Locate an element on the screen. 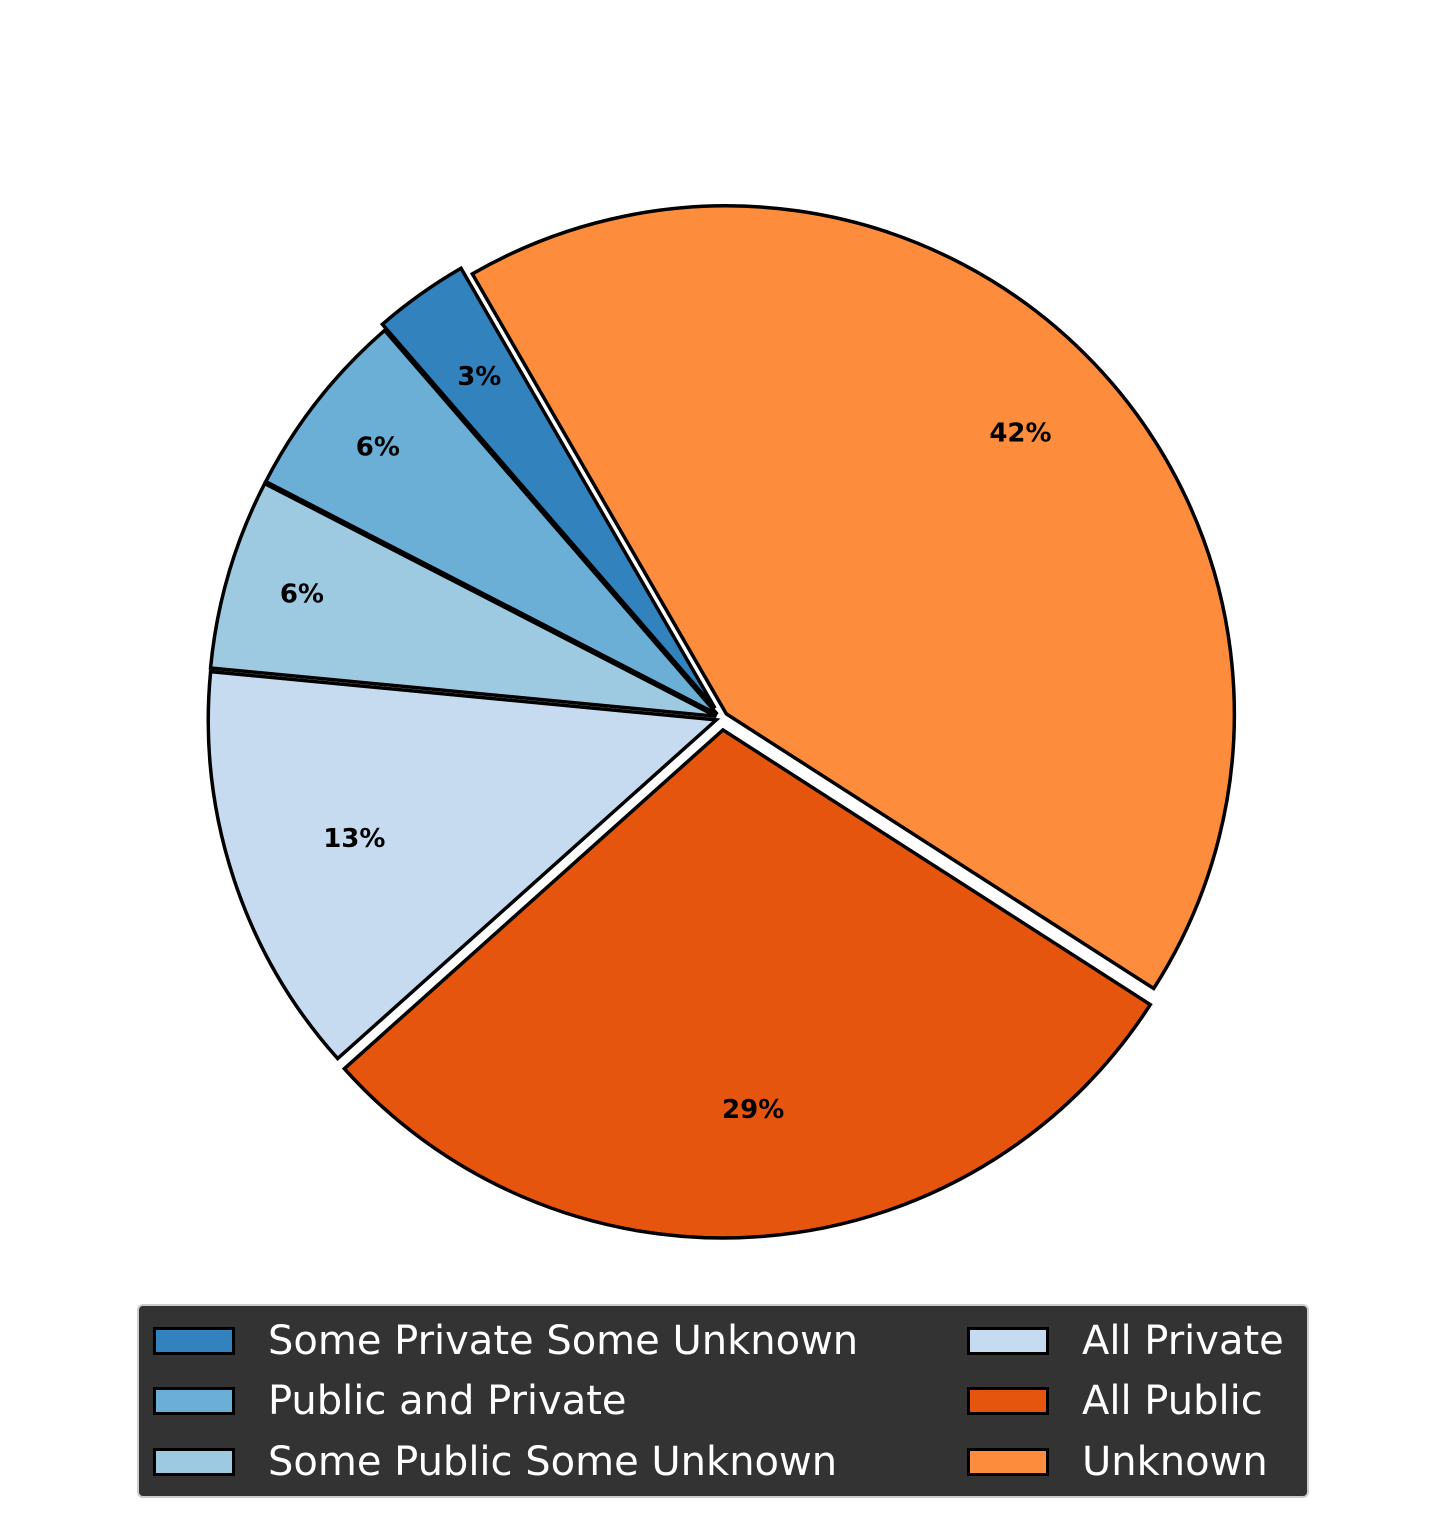 This screenshot has height=1529, width=1445. pie-label-all-public: 29% is located at coordinates (753, 1110).